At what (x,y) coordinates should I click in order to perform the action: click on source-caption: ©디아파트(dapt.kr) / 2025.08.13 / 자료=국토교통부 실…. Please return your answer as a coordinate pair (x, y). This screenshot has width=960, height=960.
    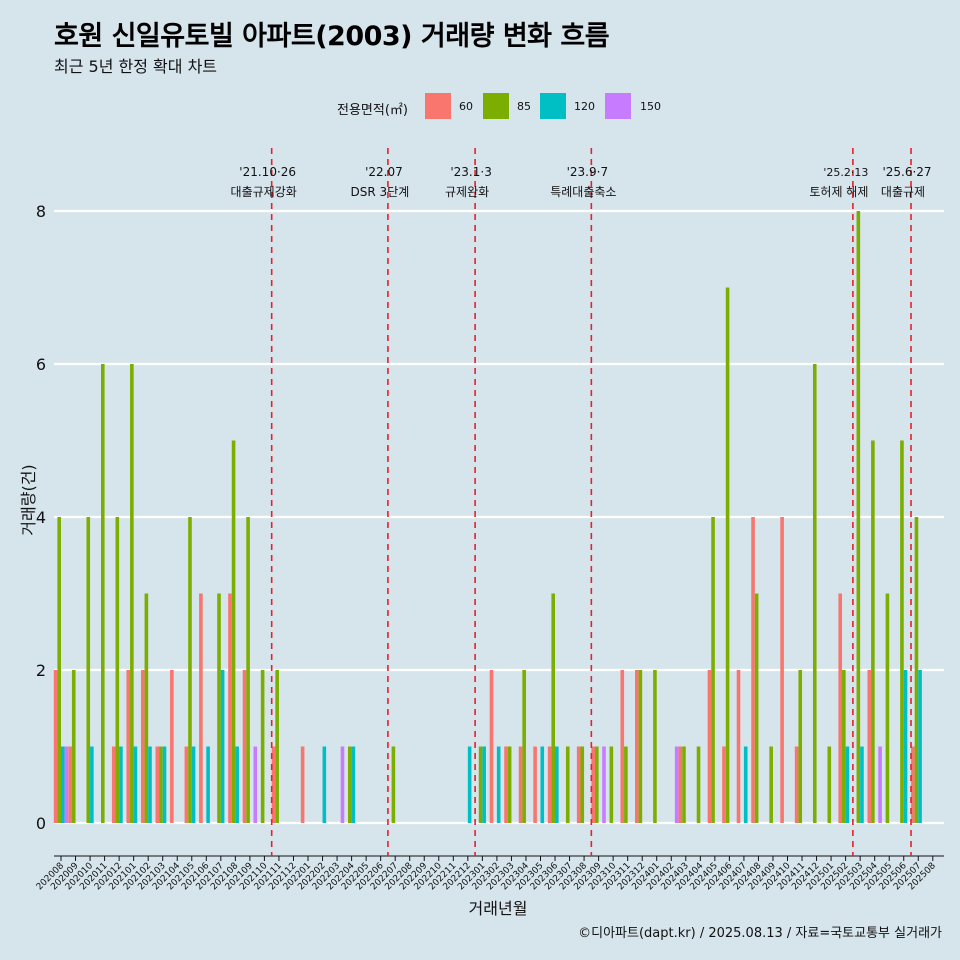
    Looking at the image, I should click on (760, 933).